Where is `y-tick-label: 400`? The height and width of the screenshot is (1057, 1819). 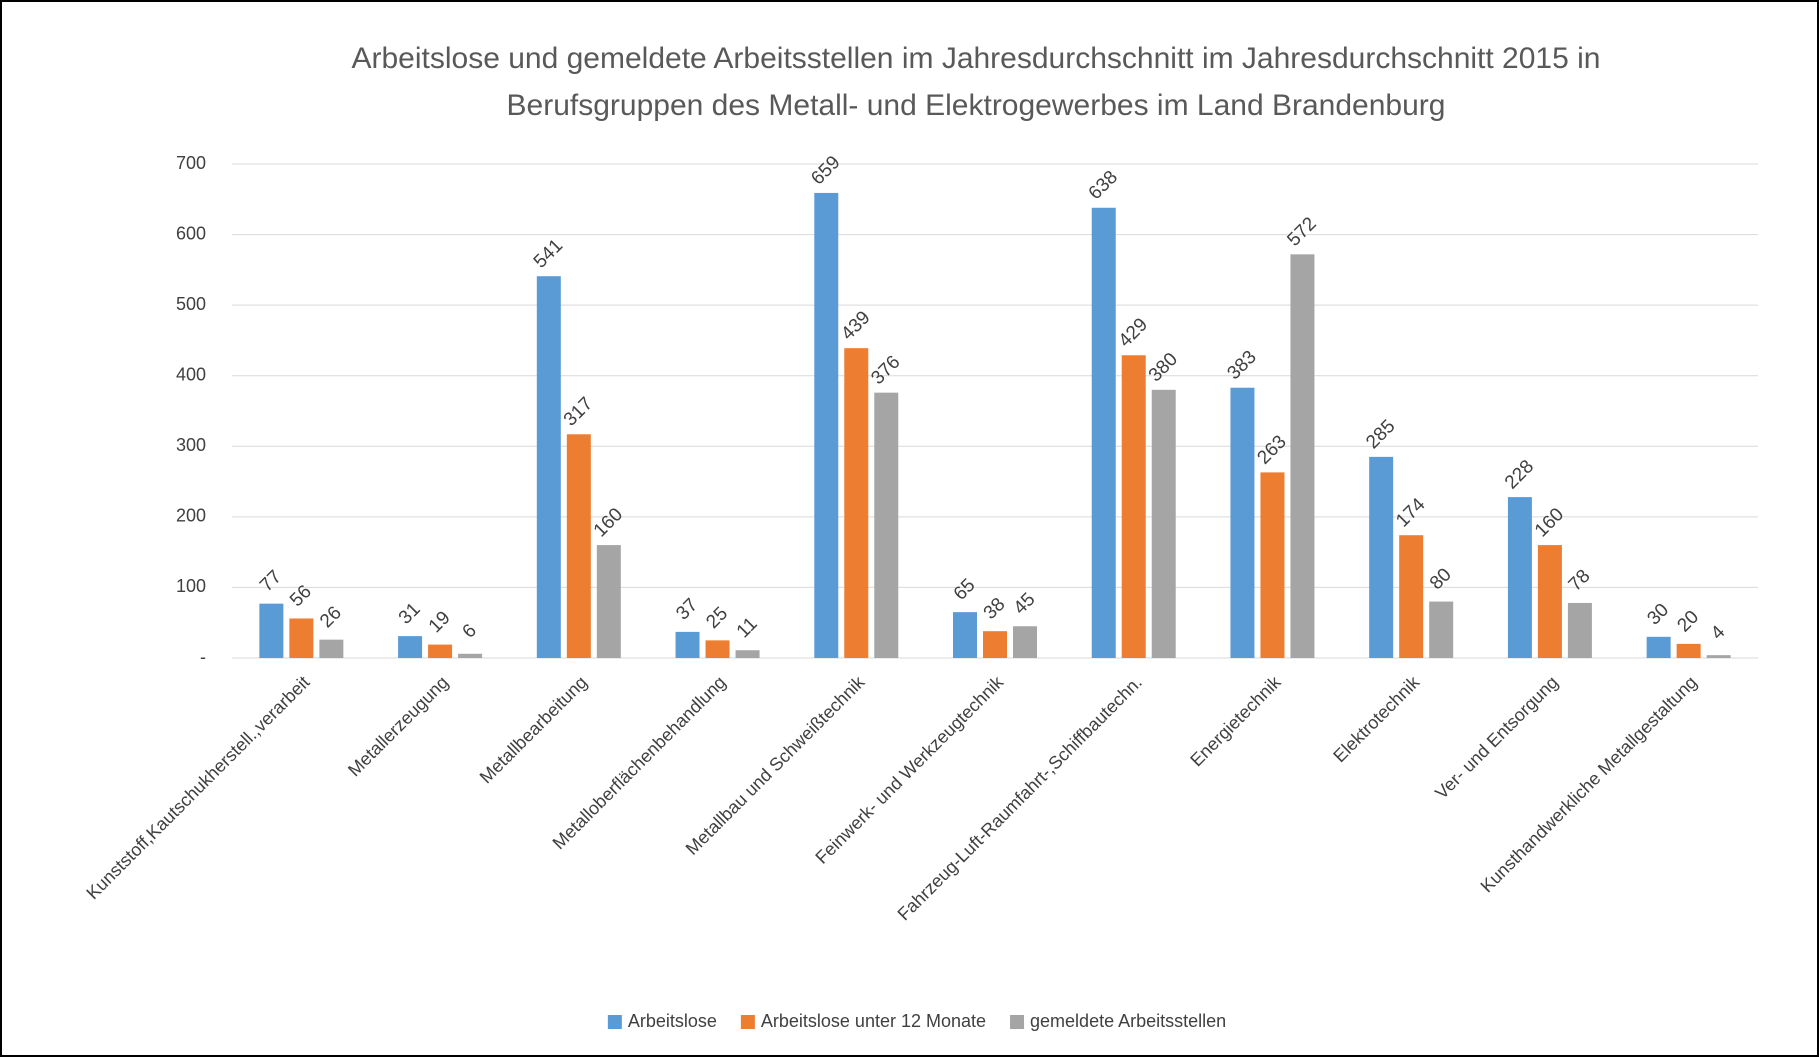
y-tick-label: 400 is located at coordinates (191, 374).